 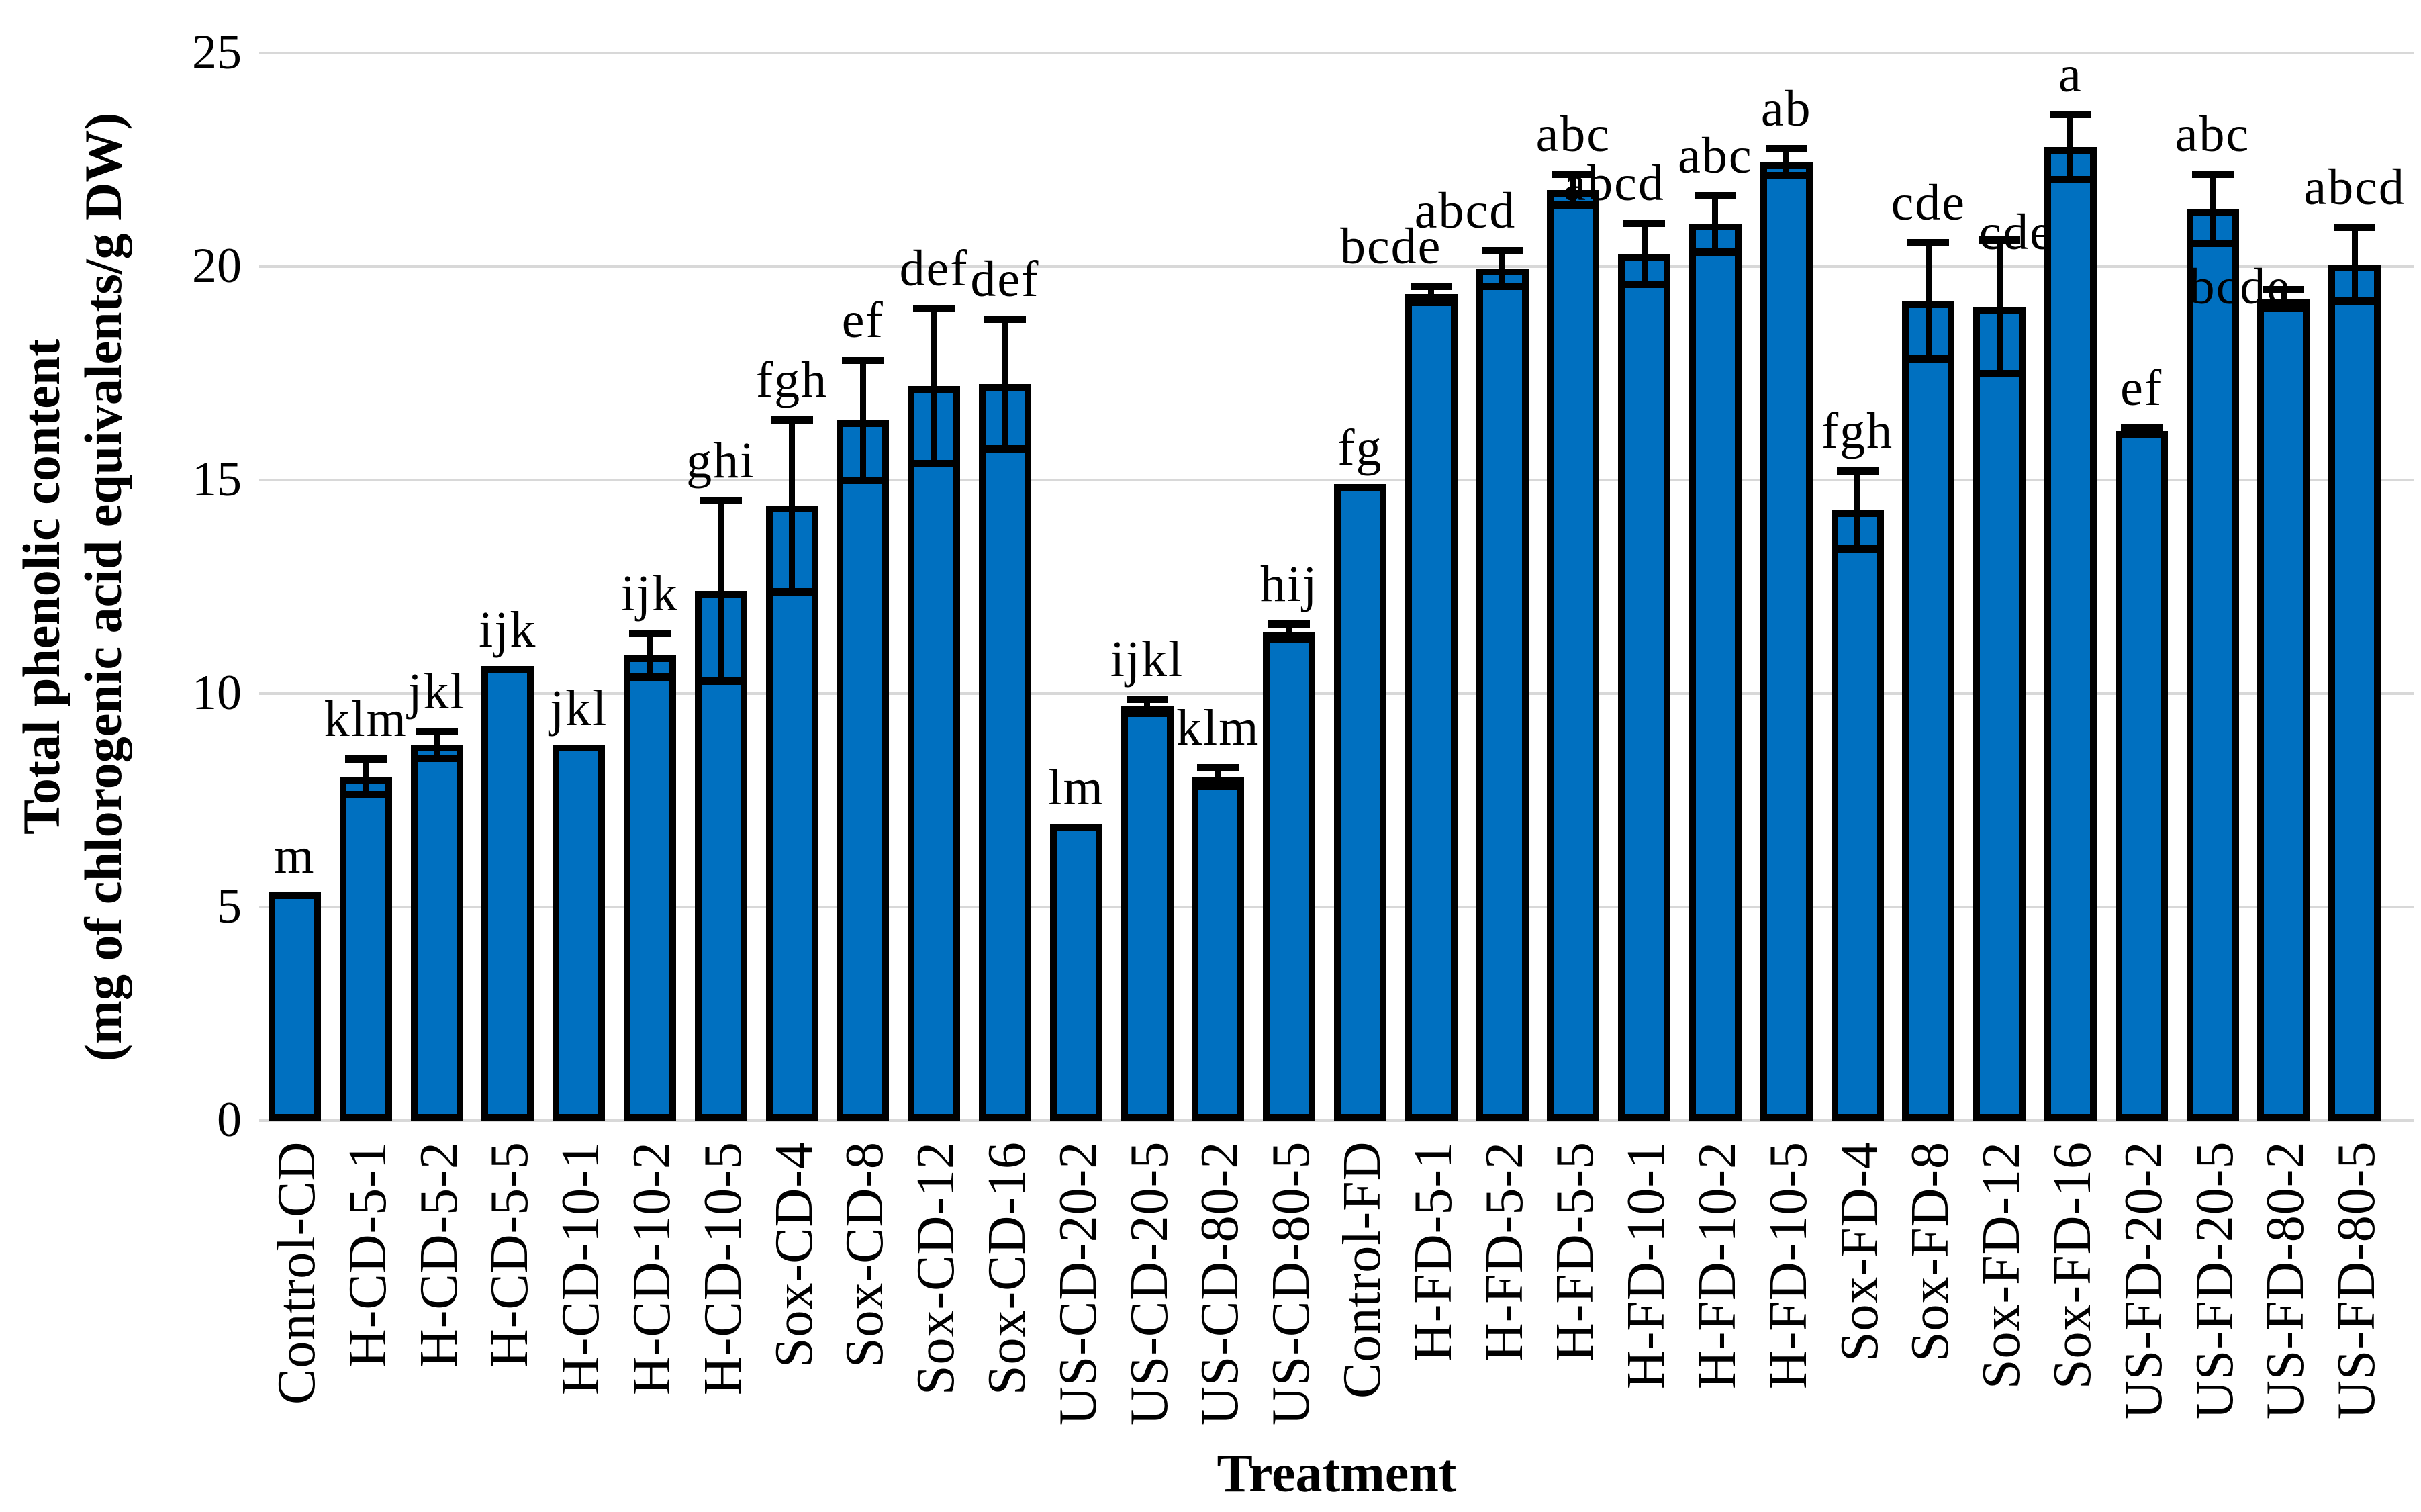 I want to click on sig-letter-US-CD-20-5: ijkl, so click(x=1147, y=659).